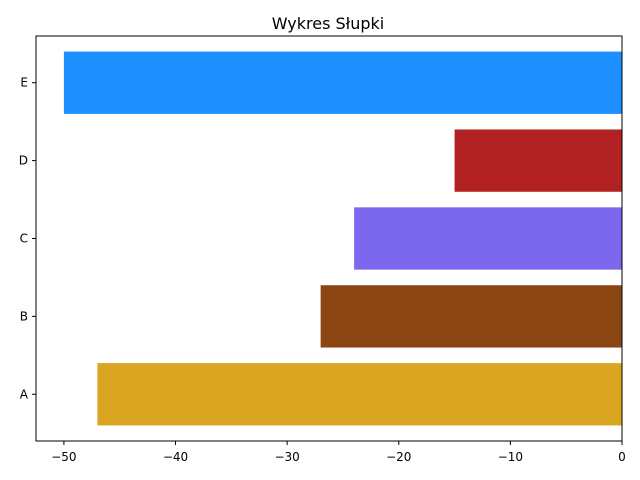 The width and height of the screenshot is (640, 480). I want to click on y-tick-label: D, so click(23, 161).